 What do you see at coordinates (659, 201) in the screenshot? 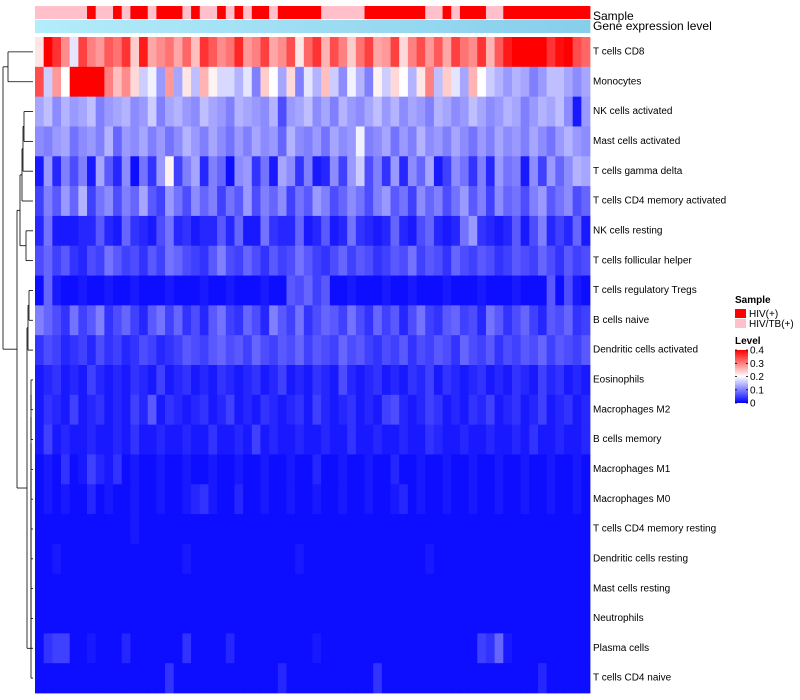
I see `row-label: T cells CD4 memory activated` at bounding box center [659, 201].